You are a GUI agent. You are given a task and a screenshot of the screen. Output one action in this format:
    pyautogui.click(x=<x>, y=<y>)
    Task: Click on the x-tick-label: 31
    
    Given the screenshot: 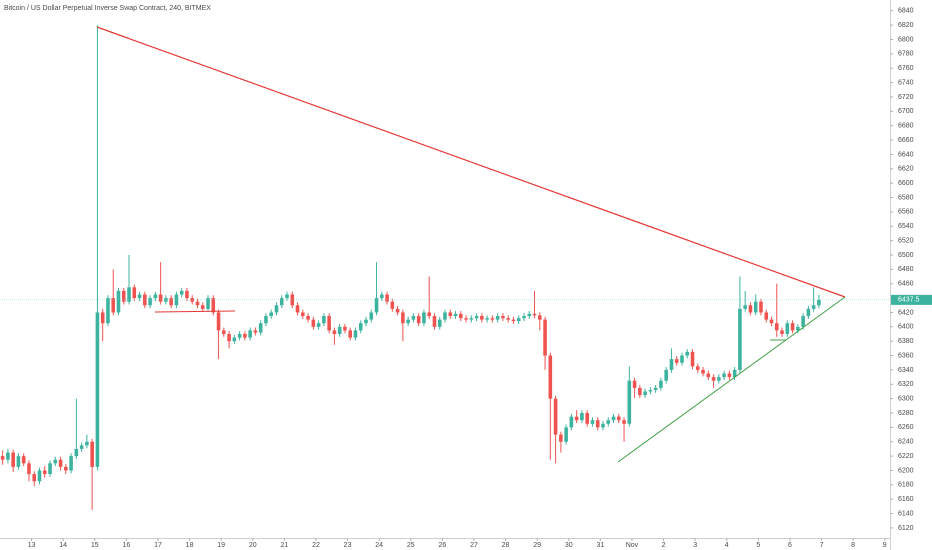 What is the action you would take?
    pyautogui.click(x=600, y=545)
    